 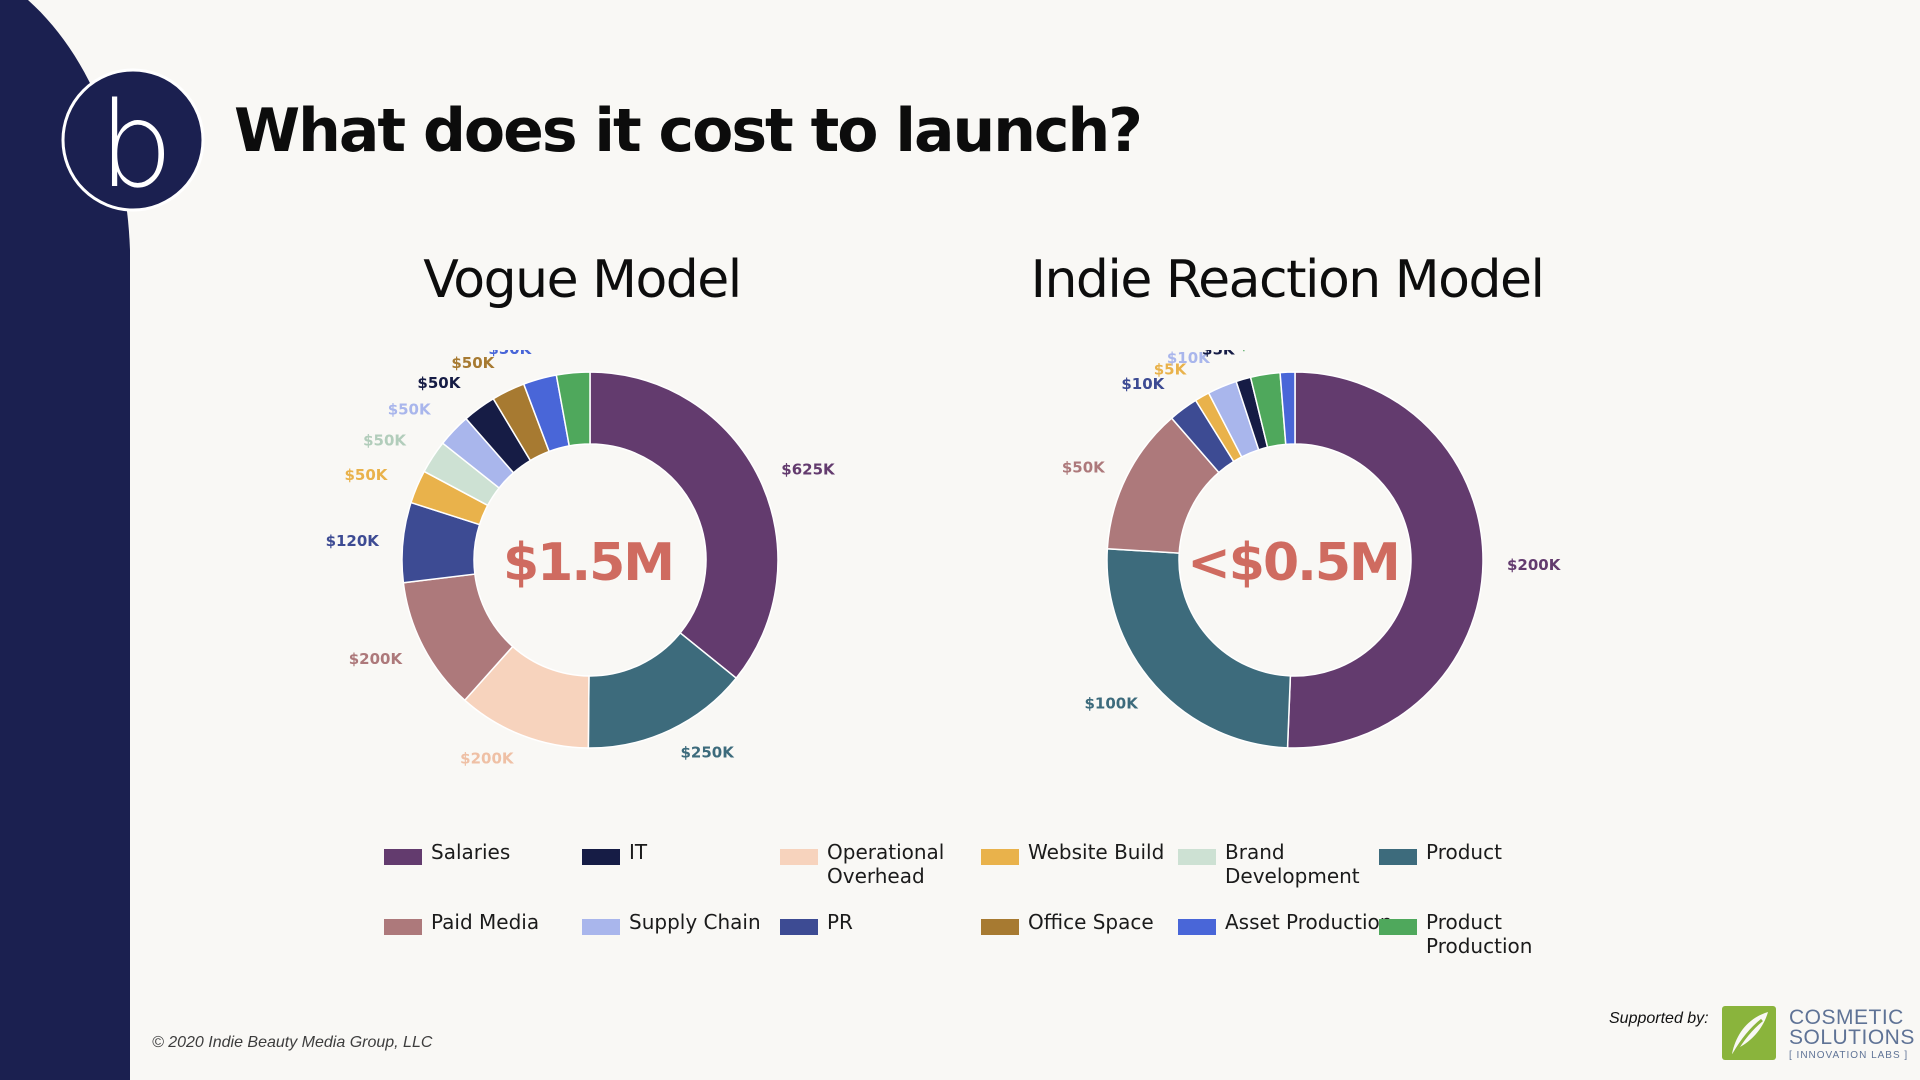 What do you see at coordinates (886, 864) in the screenshot?
I see `legend-label: Operational Overhead` at bounding box center [886, 864].